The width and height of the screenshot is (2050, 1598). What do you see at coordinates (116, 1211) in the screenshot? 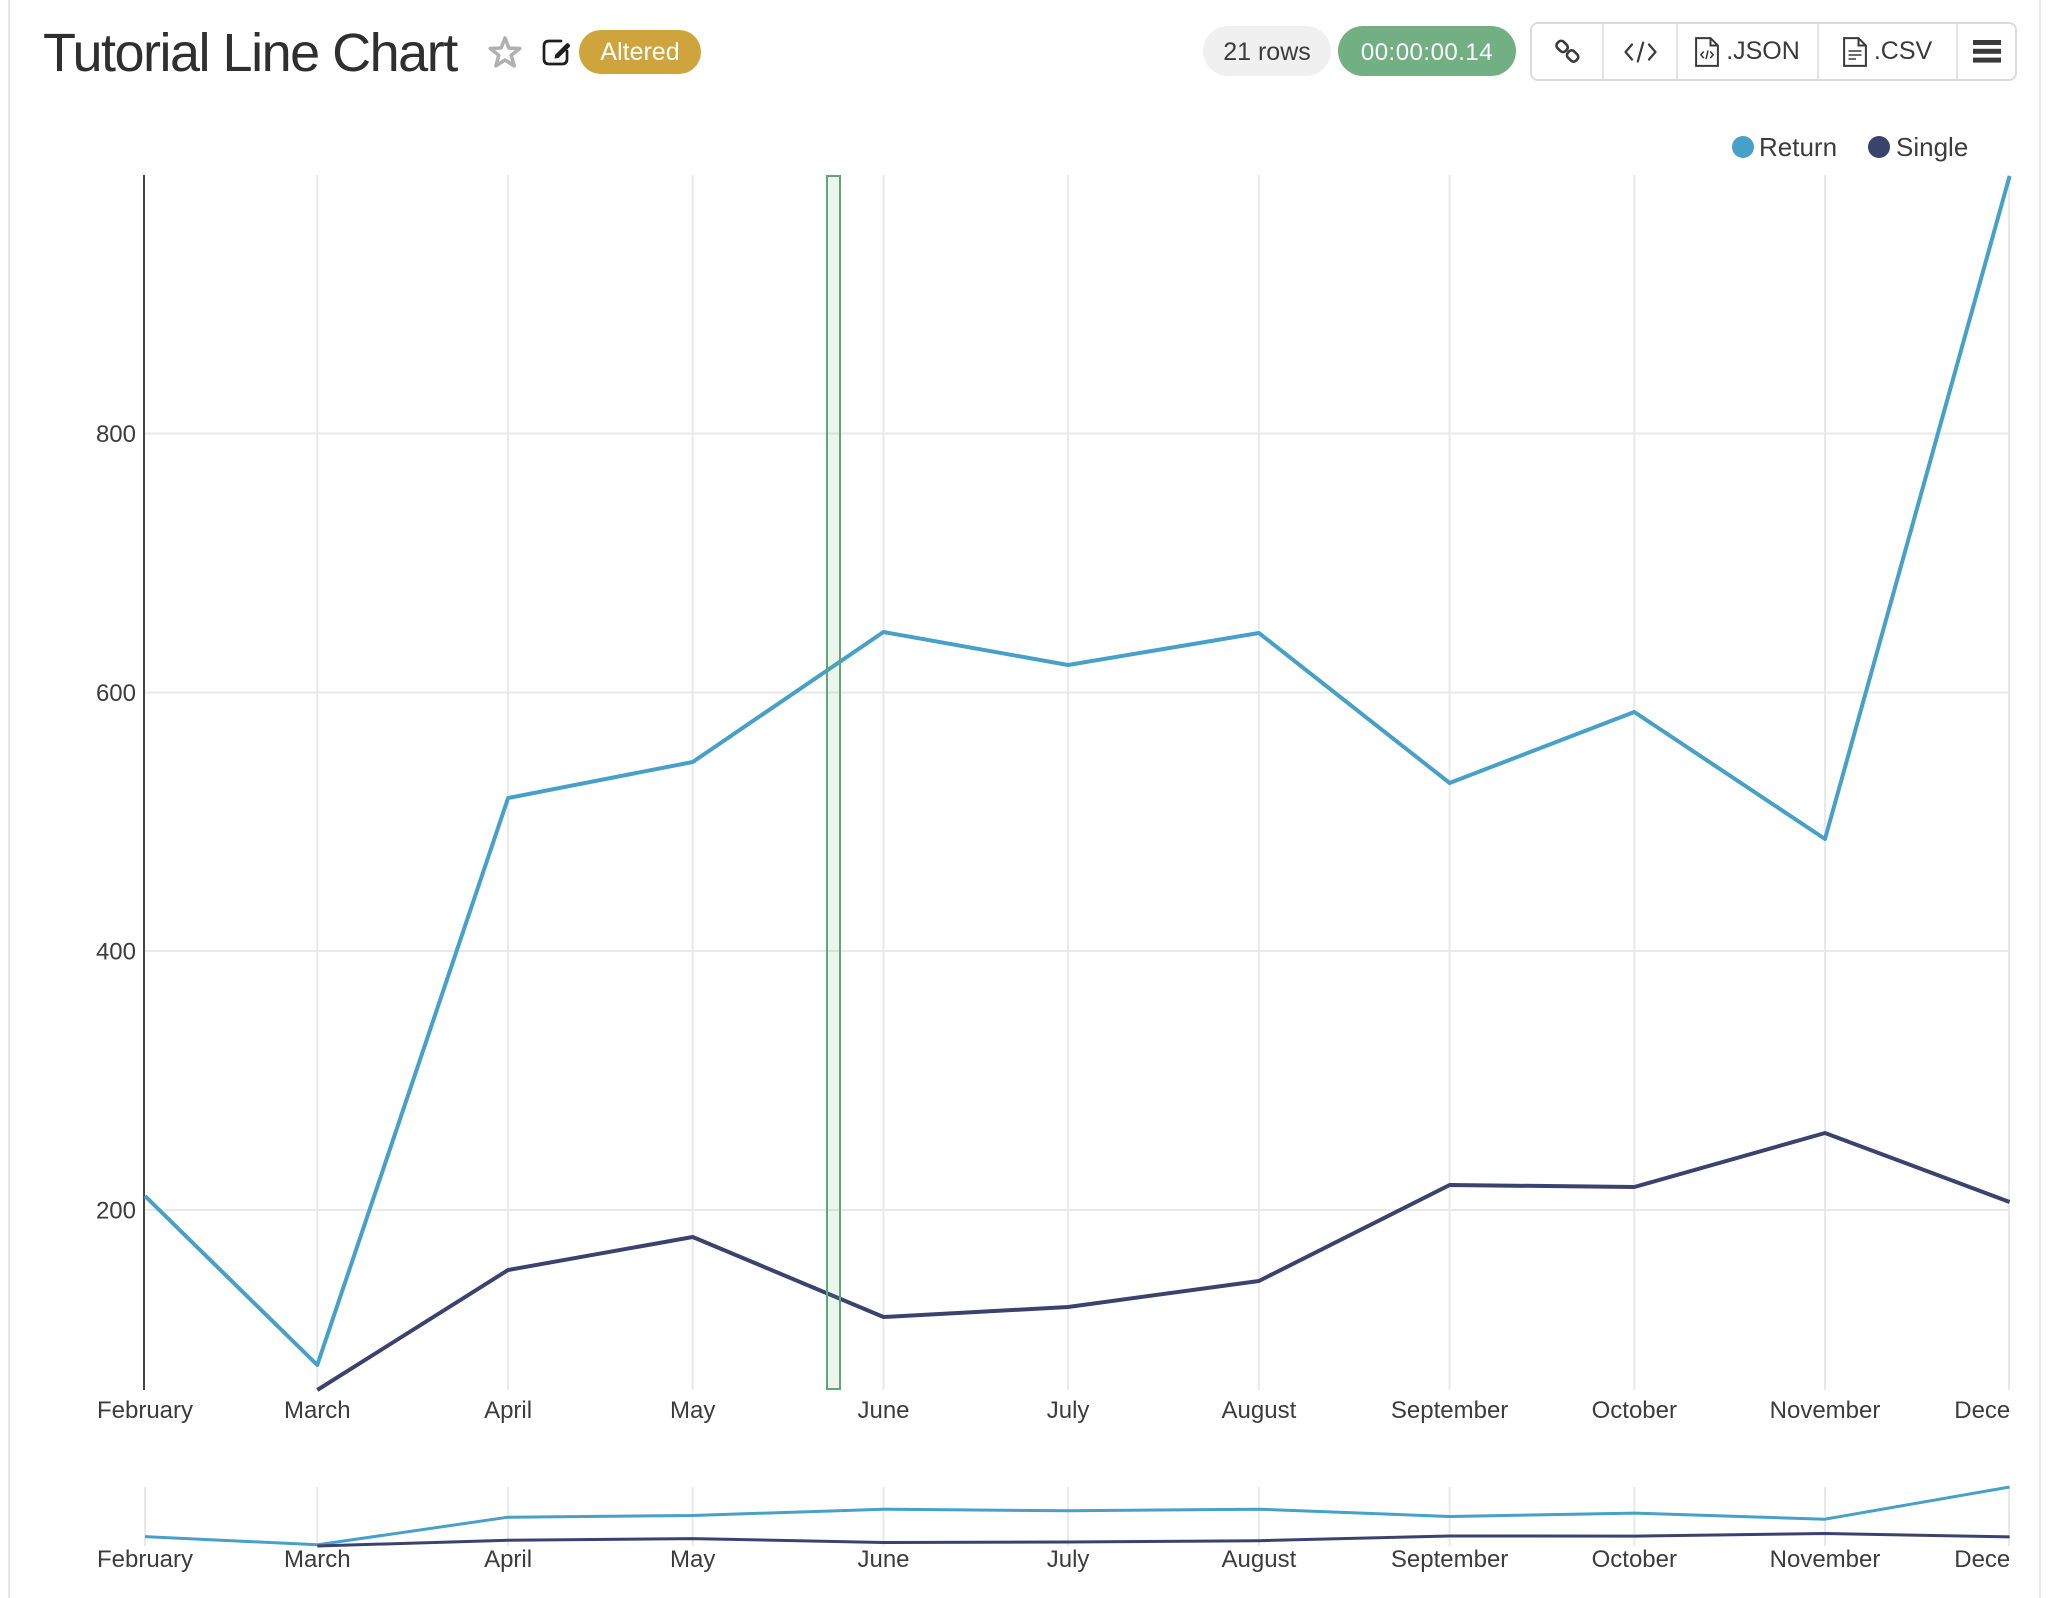
I see `svg-text: 200` at bounding box center [116, 1211].